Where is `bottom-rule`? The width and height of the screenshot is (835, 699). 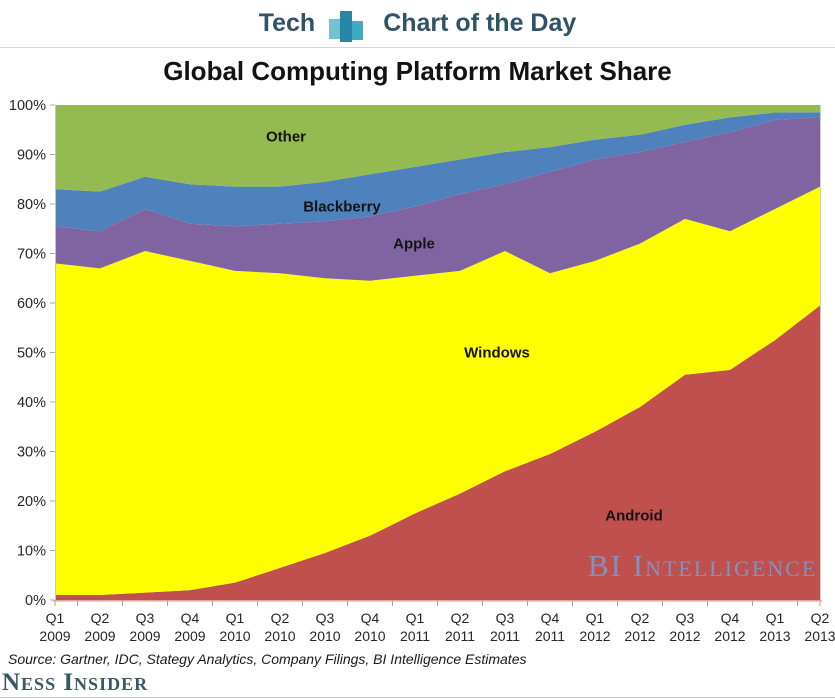 bottom-rule is located at coordinates (417, 697).